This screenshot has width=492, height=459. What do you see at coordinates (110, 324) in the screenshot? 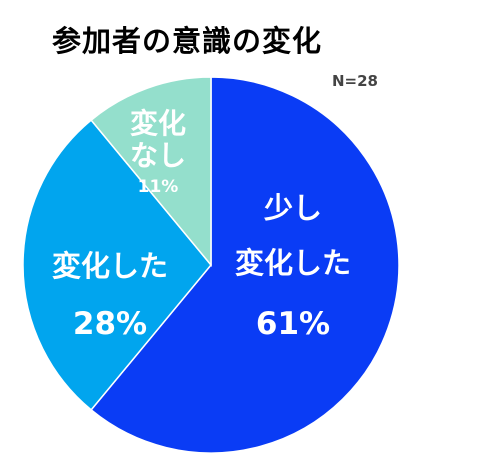
I see `slice-2-percent-label: 28%` at bounding box center [110, 324].